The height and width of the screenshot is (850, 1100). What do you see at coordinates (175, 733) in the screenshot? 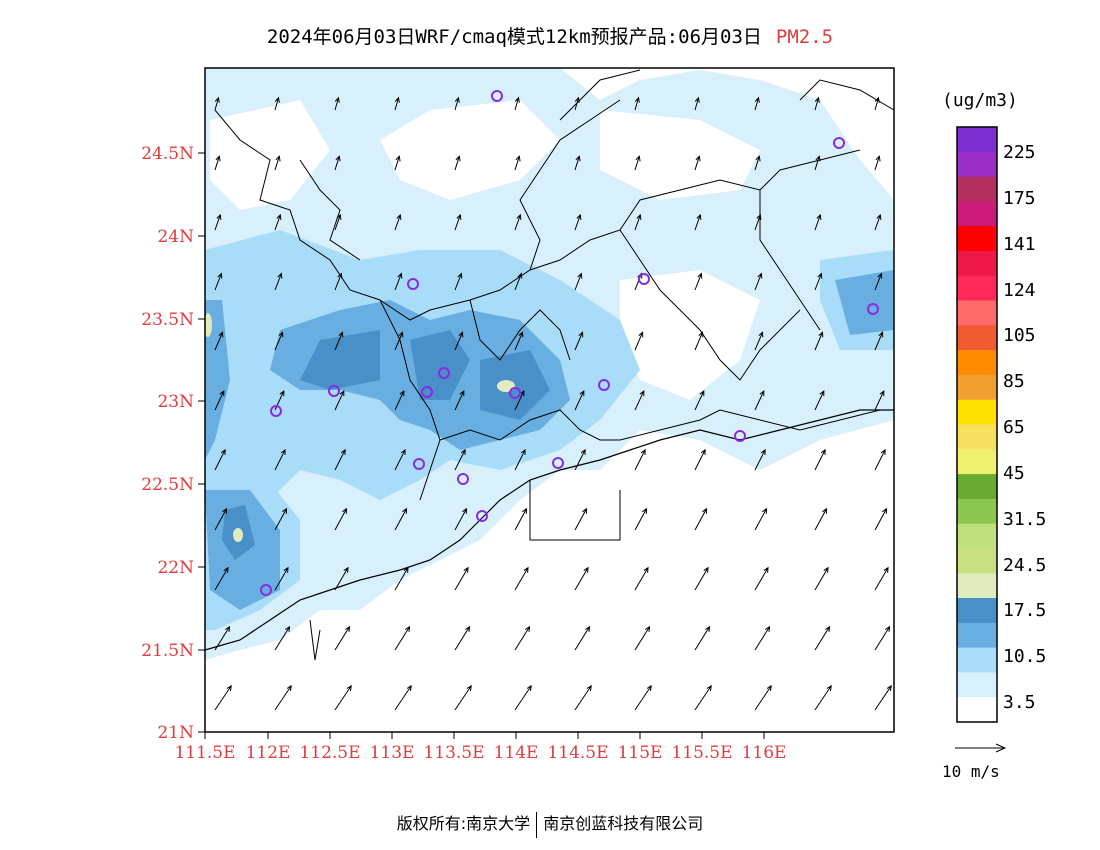
I see `lat-label: 21N` at bounding box center [175, 733].